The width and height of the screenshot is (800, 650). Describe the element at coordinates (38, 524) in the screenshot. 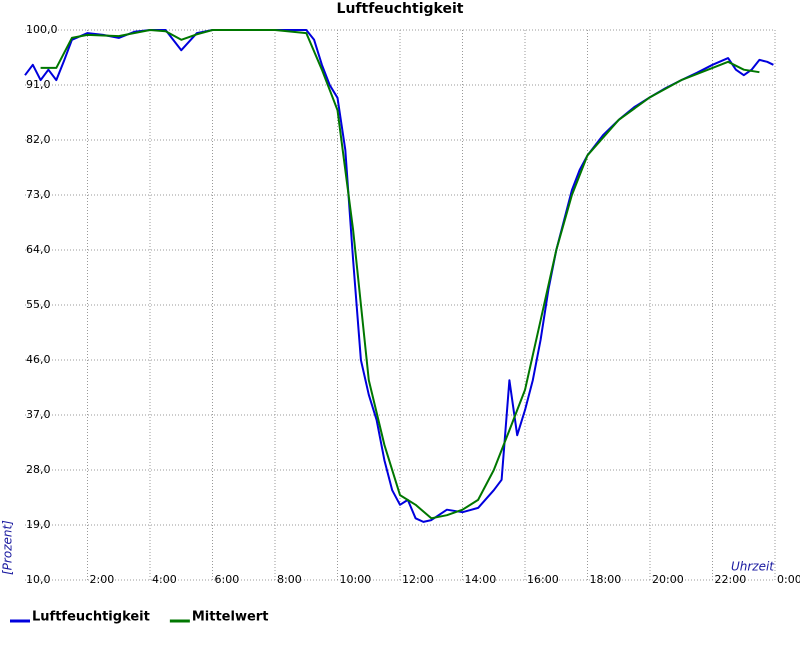

I see `y-tick-label: 19,0` at that location.